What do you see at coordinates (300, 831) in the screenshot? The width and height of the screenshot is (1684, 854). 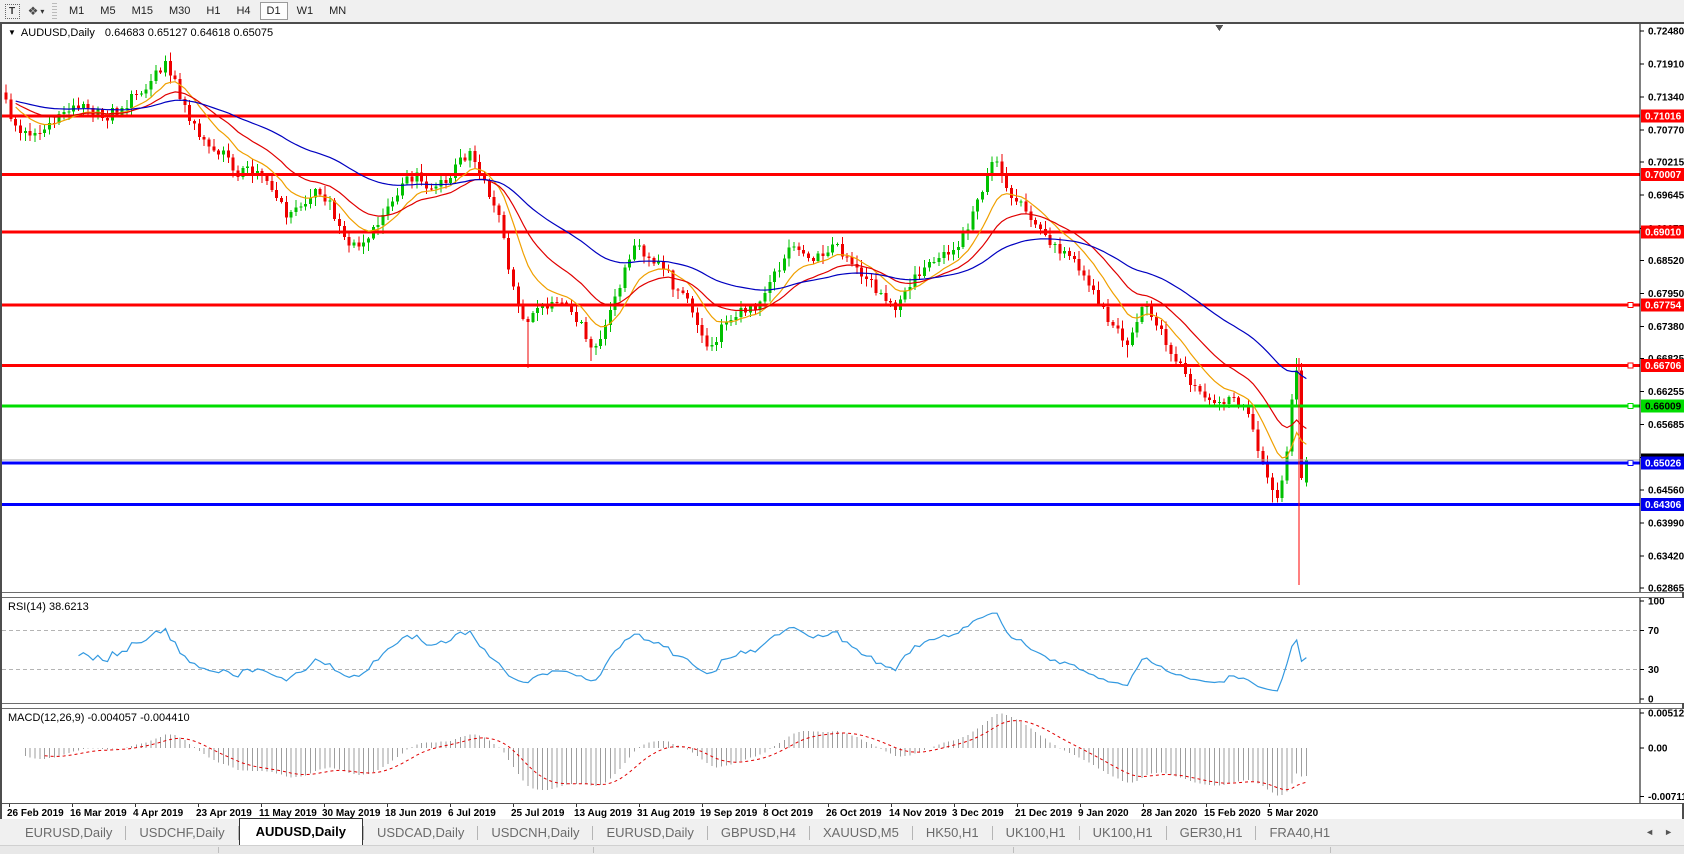 I see `chart-tab-audusd-daily: AUDUSD,Daily` at bounding box center [300, 831].